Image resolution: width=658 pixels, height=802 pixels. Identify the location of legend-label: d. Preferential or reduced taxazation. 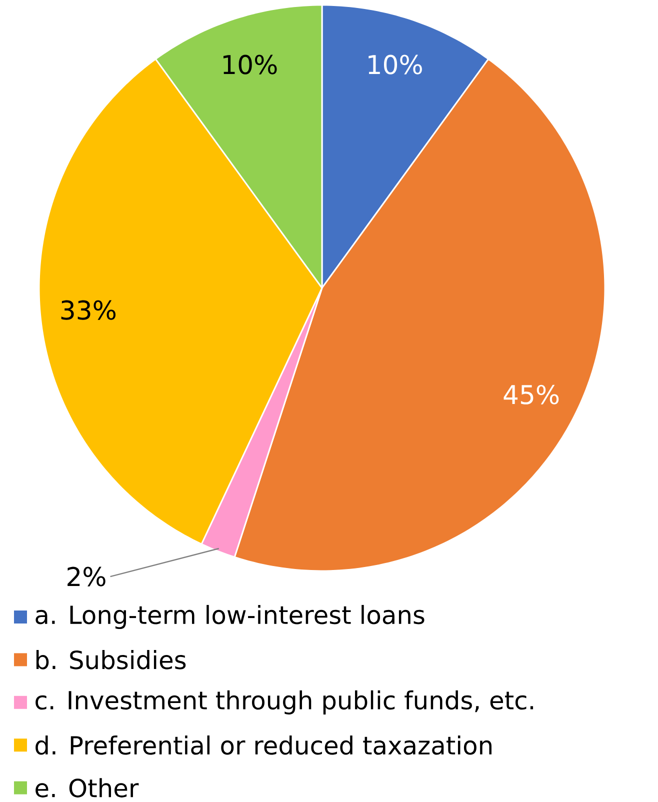
(264, 745).